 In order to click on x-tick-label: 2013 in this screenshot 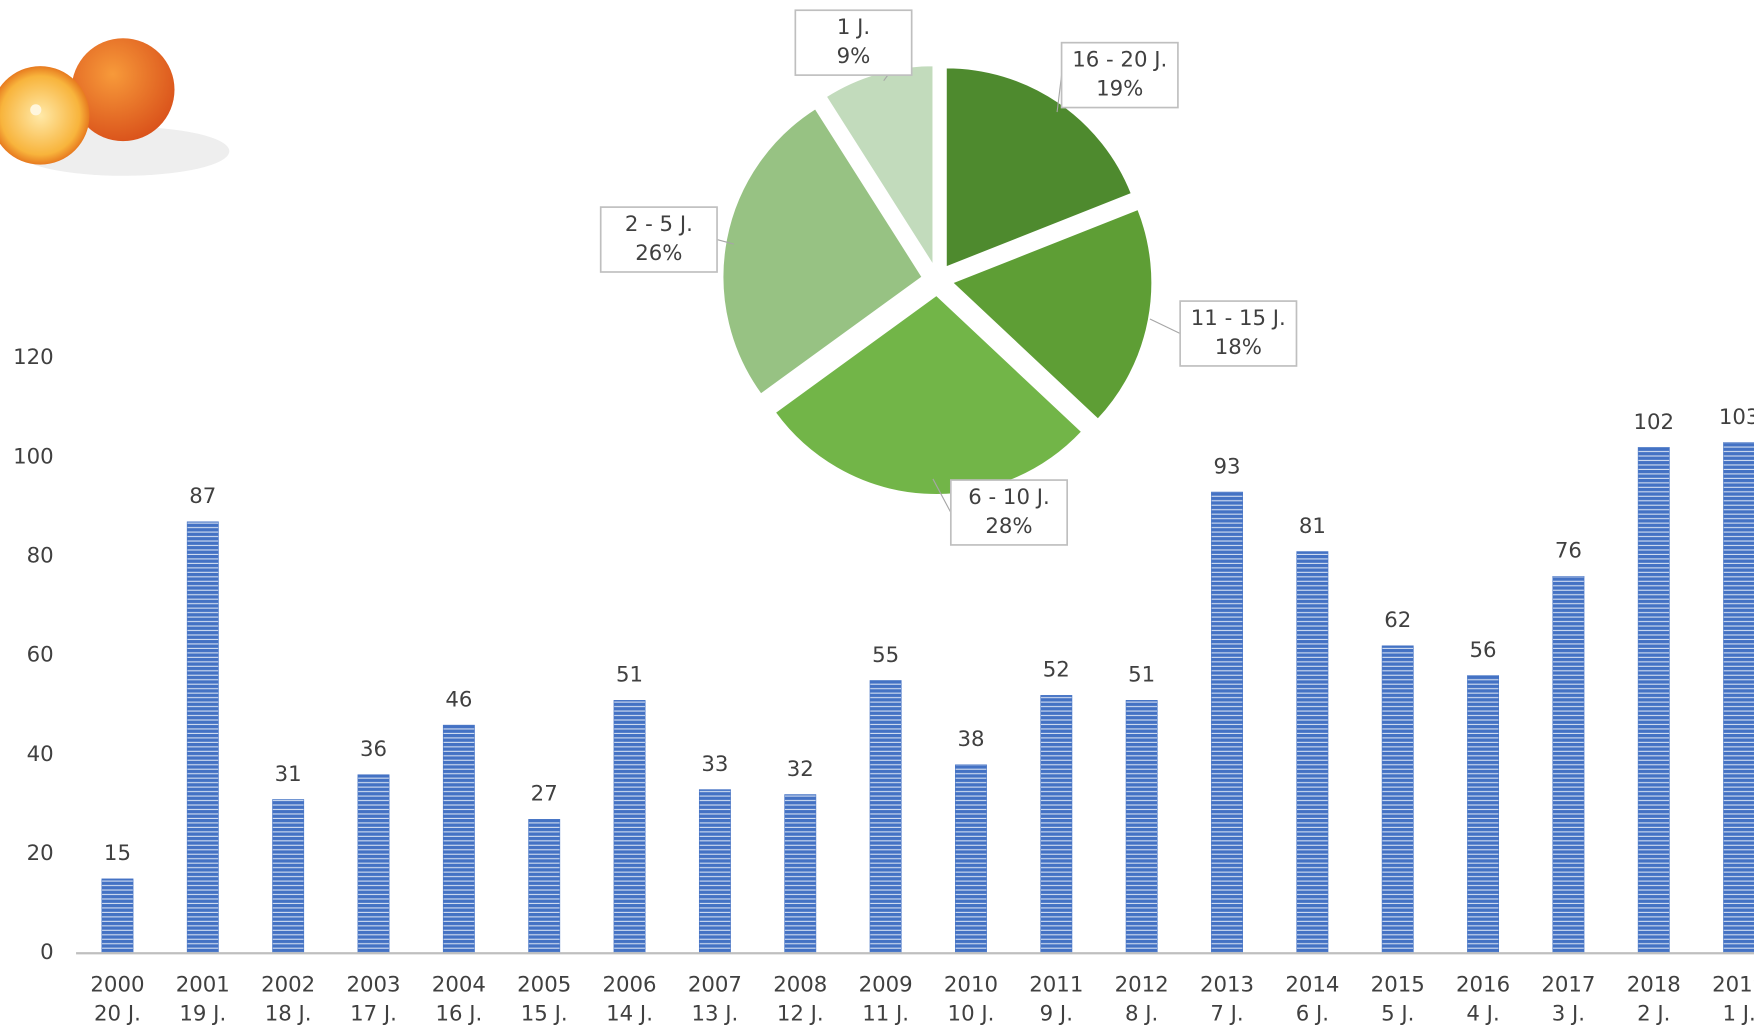, I will do `click(1227, 985)`.